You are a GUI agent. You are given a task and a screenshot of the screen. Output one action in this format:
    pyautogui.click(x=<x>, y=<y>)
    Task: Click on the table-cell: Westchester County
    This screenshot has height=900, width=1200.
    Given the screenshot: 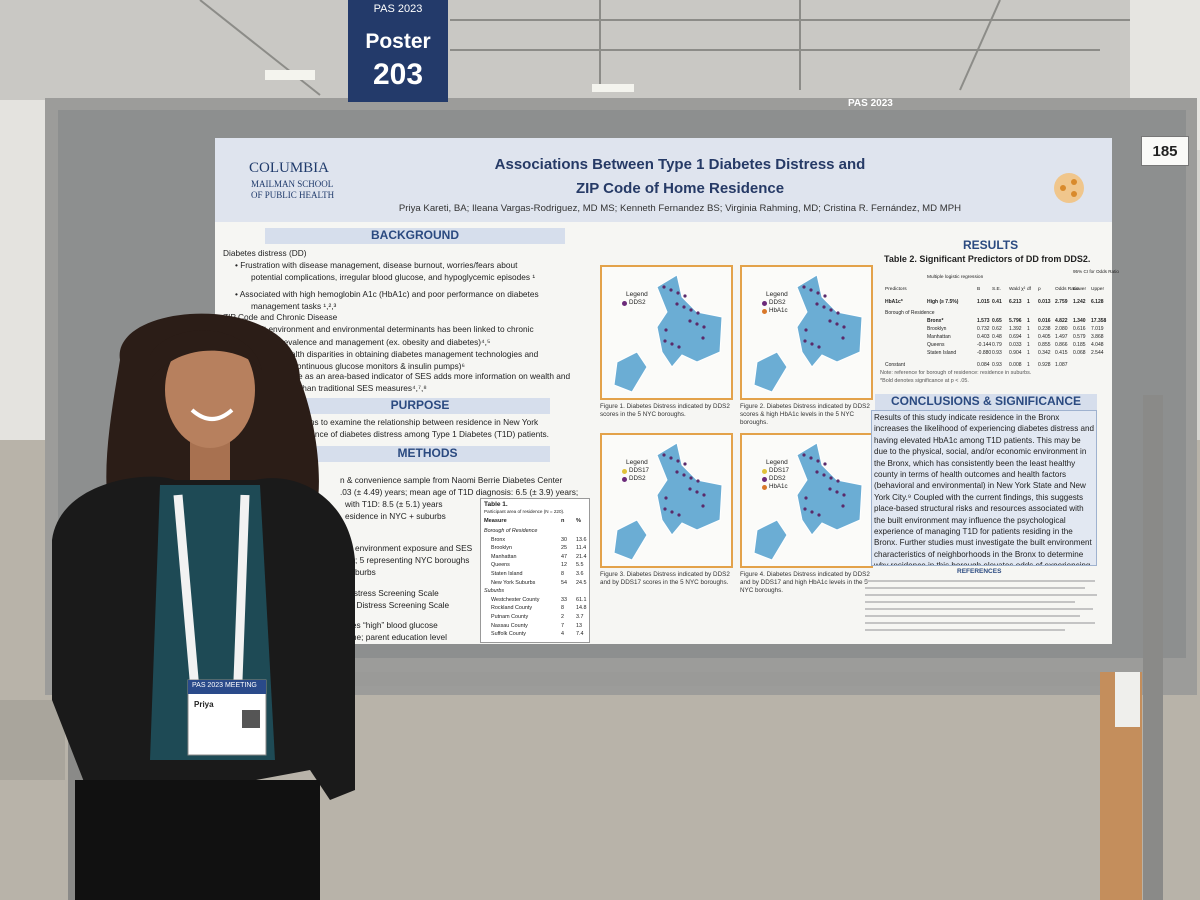 What is the action you would take?
    pyautogui.click(x=515, y=599)
    